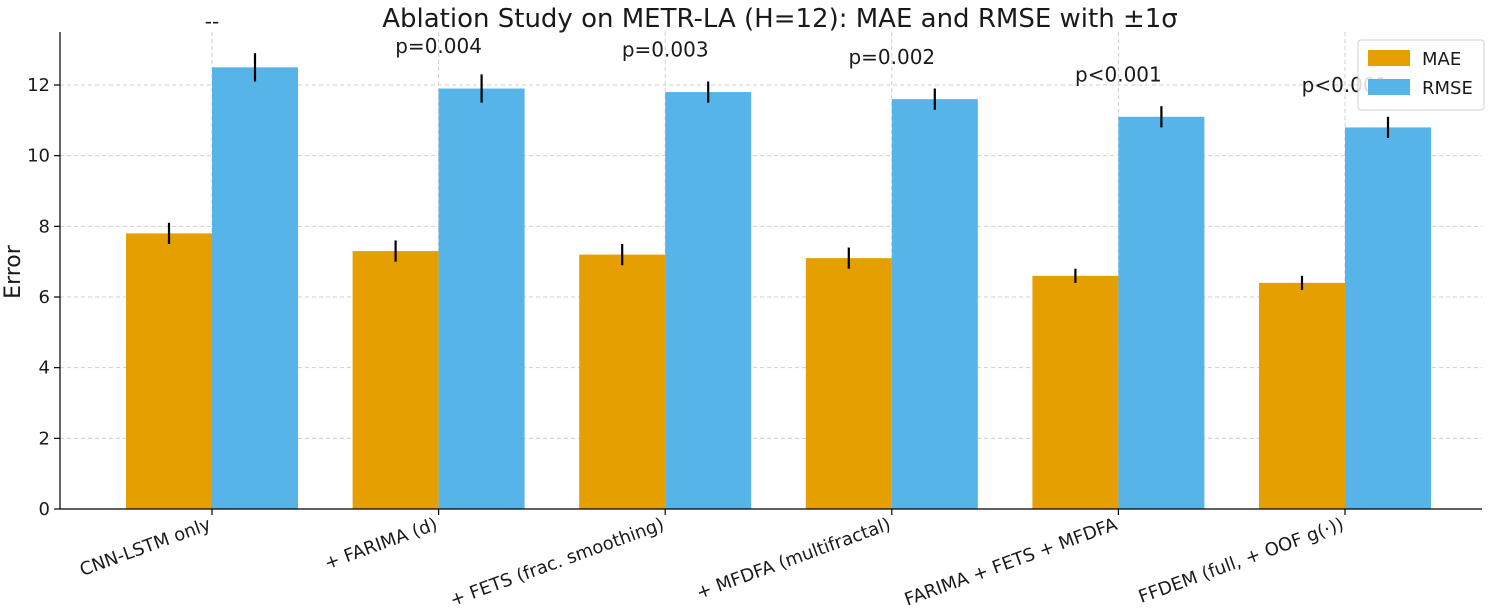  What do you see at coordinates (557, 562) in the screenshot?
I see `x-tick-label: + FETS (frac. smoothing)` at bounding box center [557, 562].